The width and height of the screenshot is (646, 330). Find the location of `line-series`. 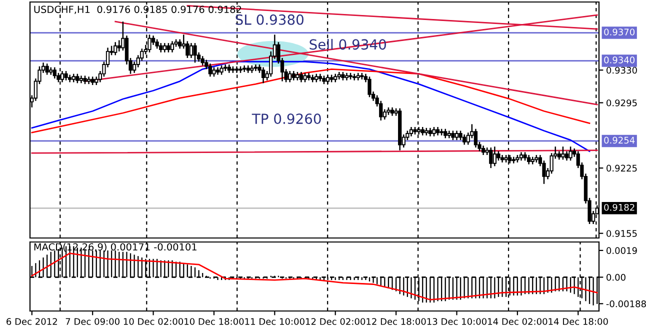

line-series is located at coordinates (314, 276).